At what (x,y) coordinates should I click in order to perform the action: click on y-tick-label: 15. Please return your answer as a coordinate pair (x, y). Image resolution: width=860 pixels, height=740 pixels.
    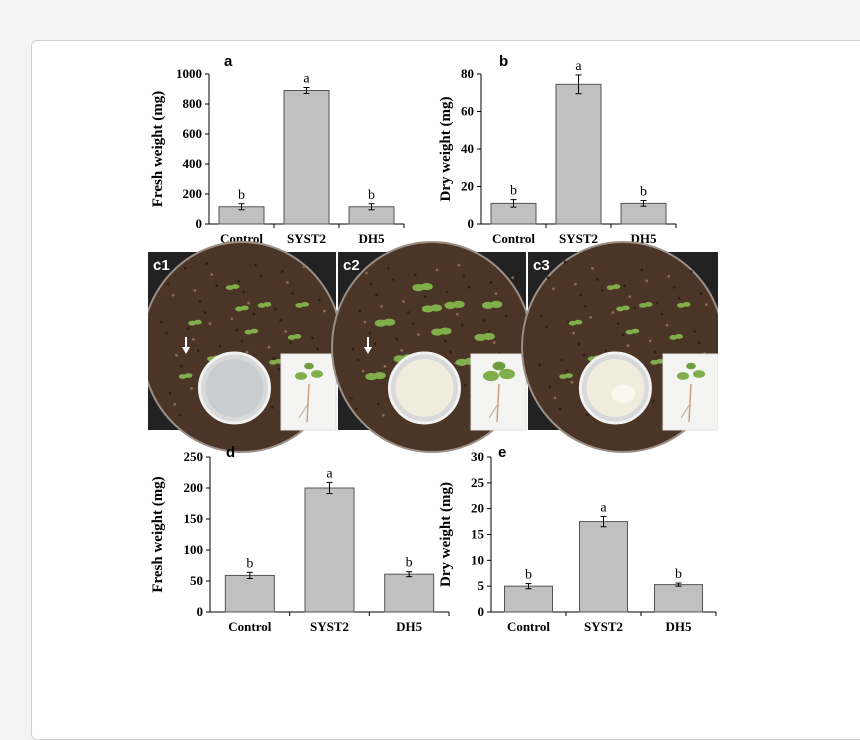
    Looking at the image, I should click on (478, 534).